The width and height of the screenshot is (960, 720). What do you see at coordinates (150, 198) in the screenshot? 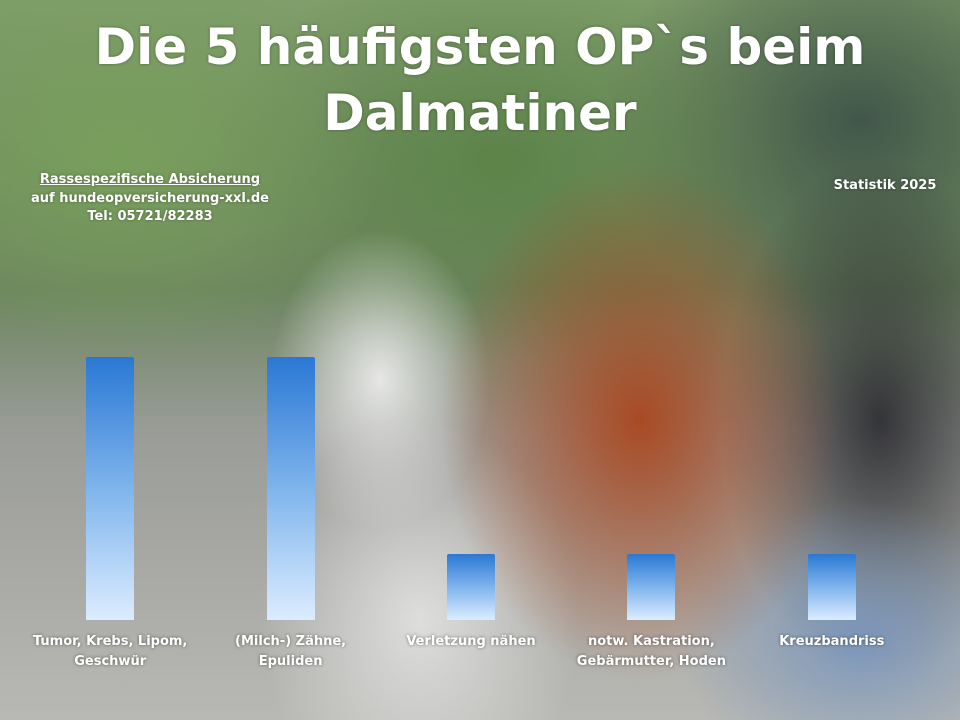
I see `annotation: auf hundeopversicherung-xxl.de` at bounding box center [150, 198].